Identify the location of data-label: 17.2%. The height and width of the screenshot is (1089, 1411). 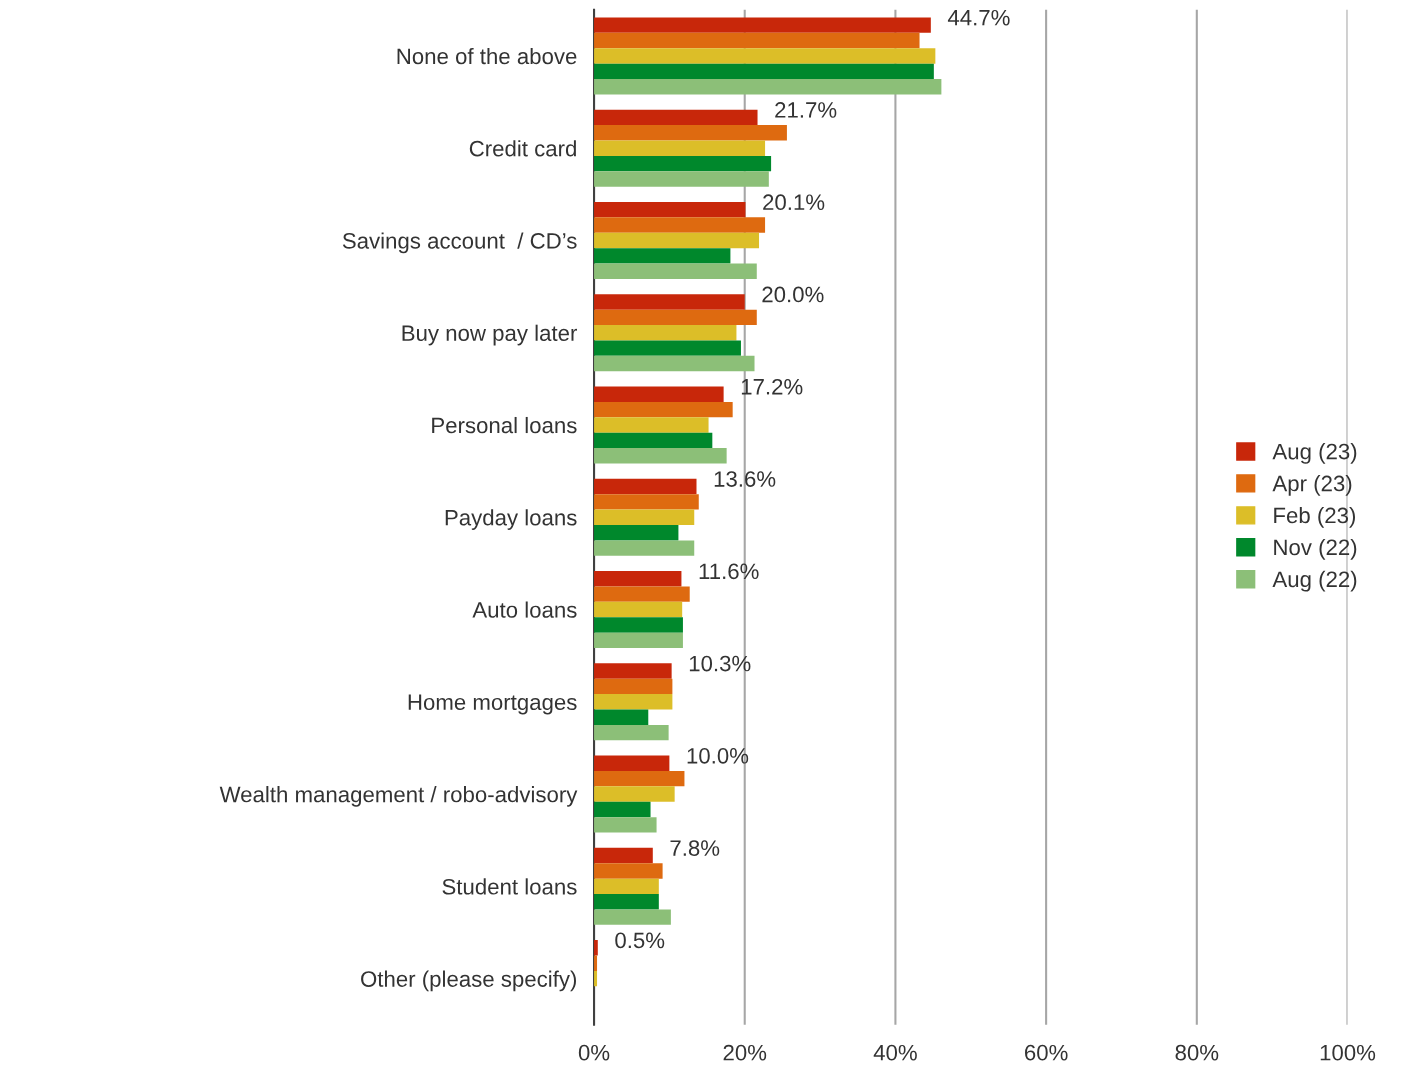
(772, 386).